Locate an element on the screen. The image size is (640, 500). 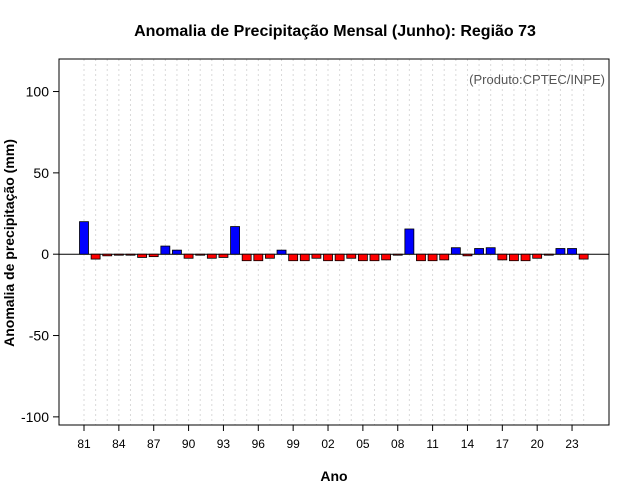
x-tick-label: 81 is located at coordinates (84, 444).